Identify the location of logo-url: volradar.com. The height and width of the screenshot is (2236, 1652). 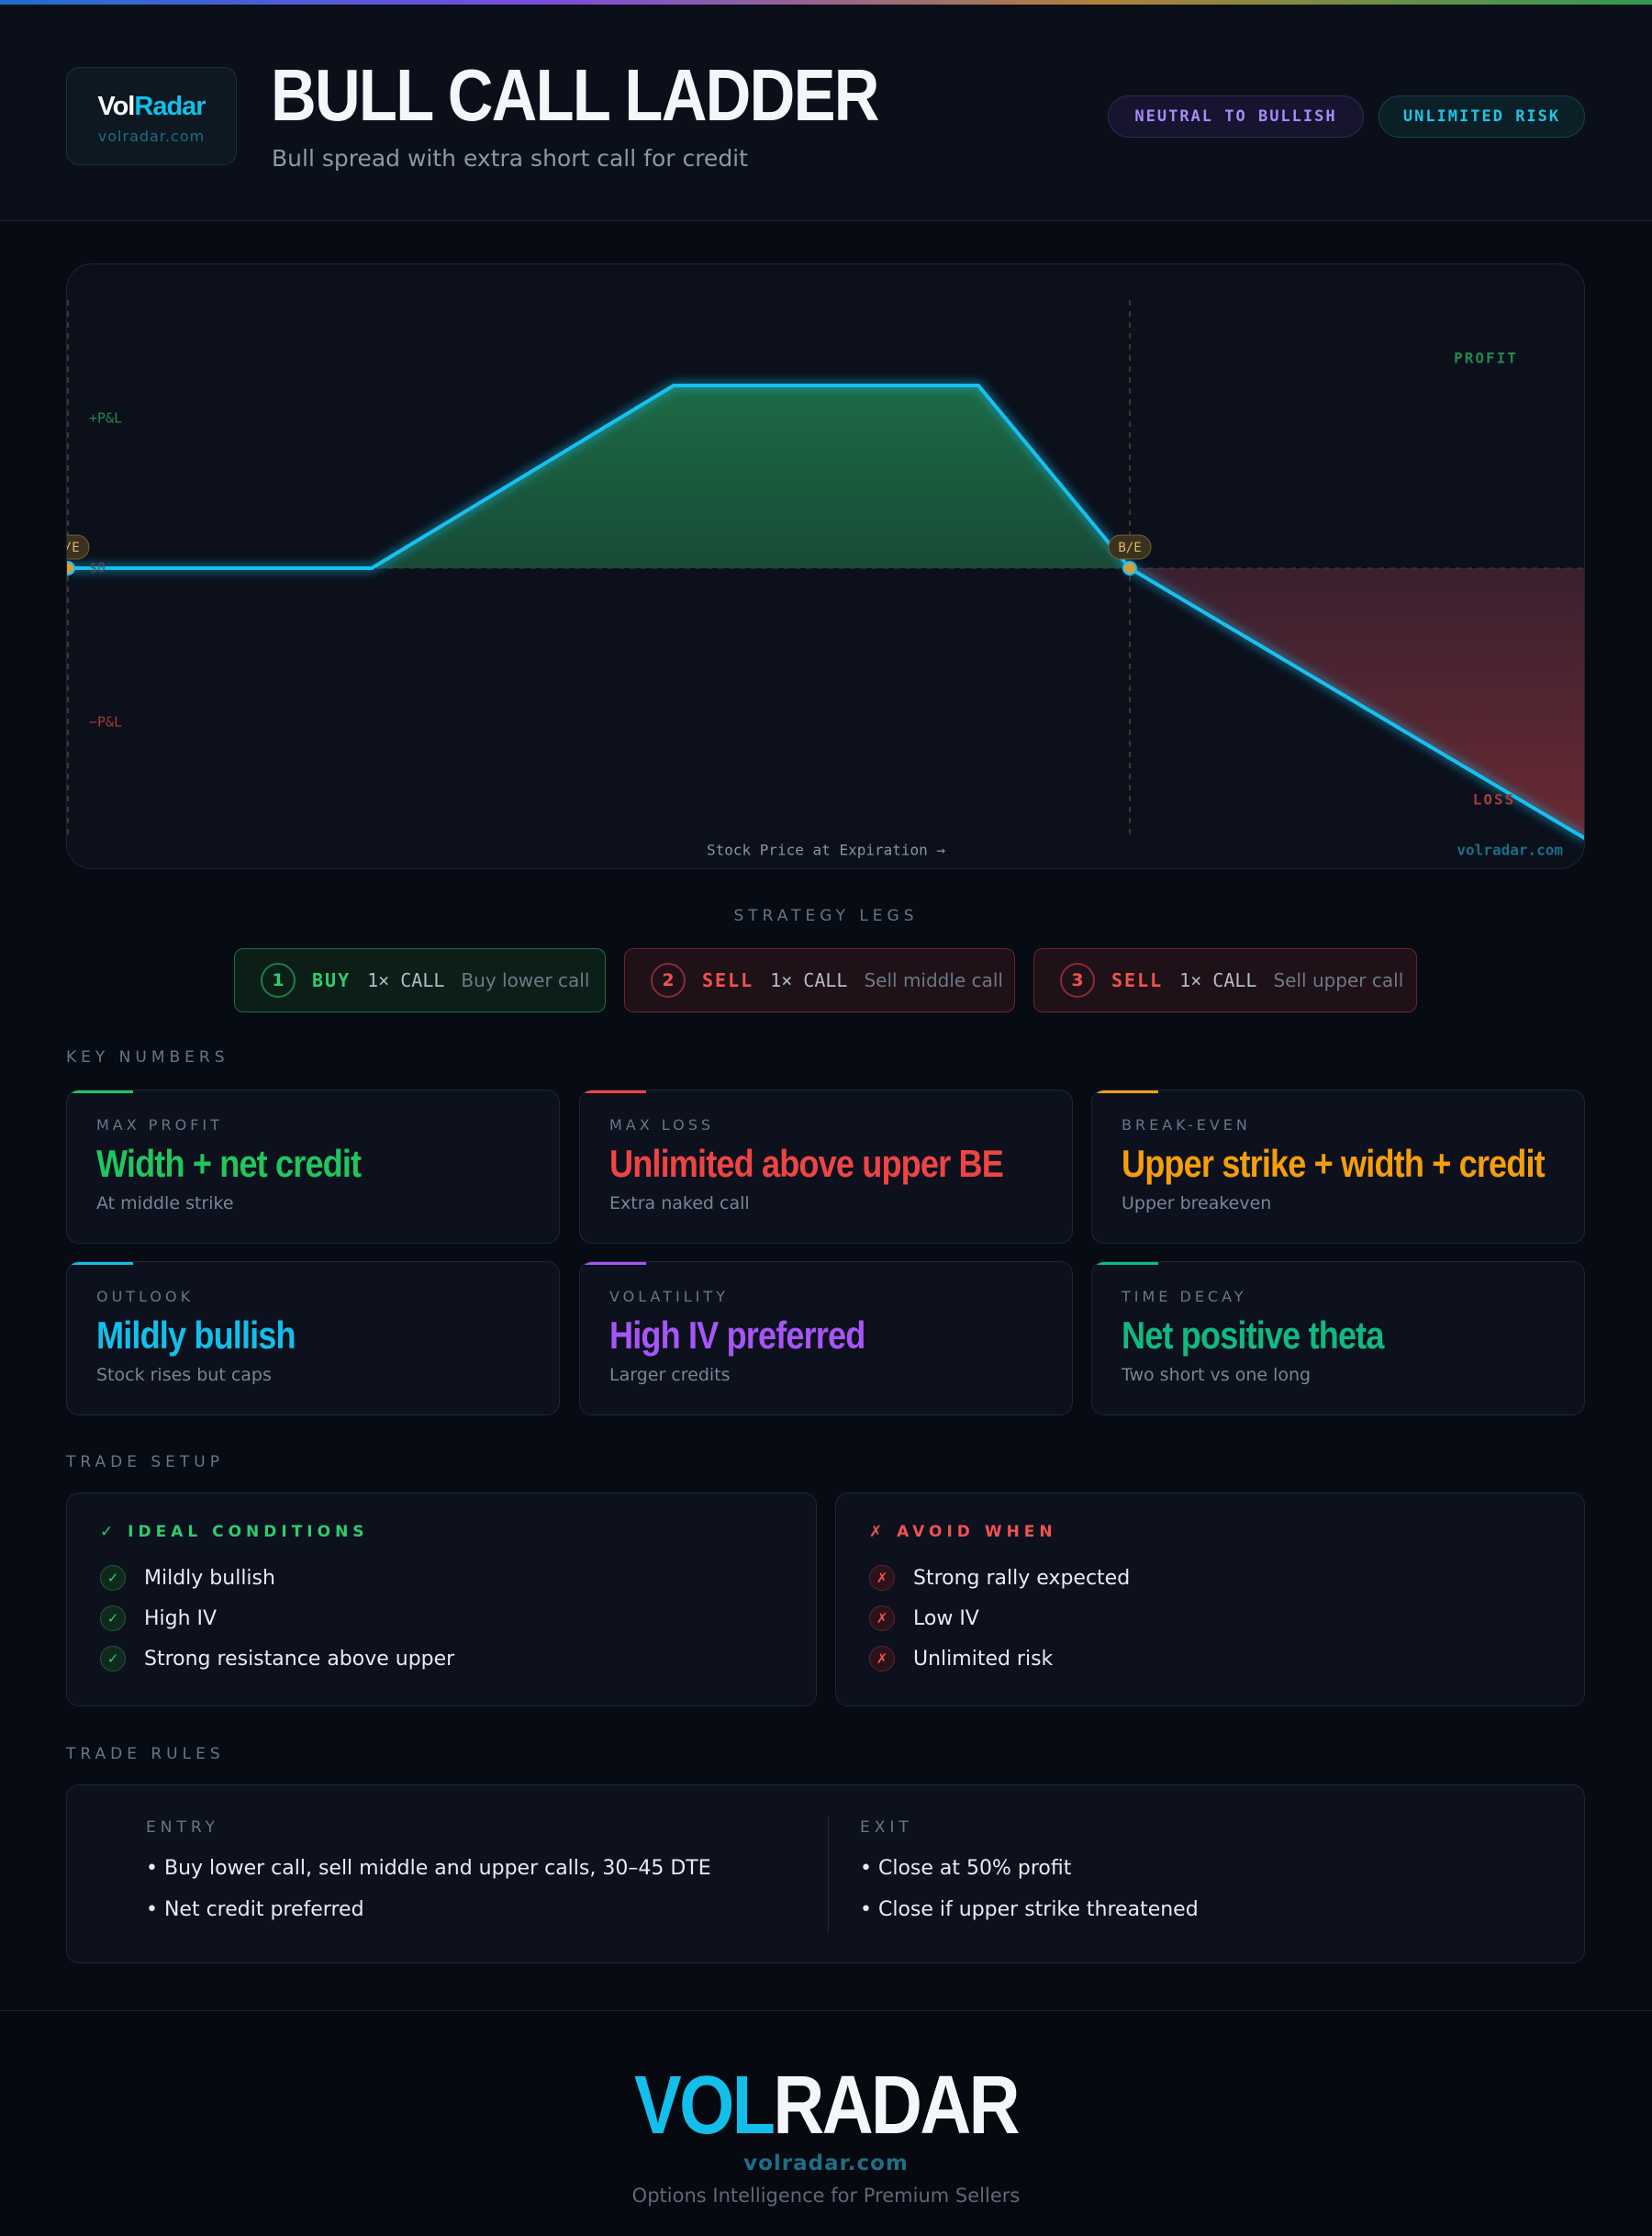
(151, 136).